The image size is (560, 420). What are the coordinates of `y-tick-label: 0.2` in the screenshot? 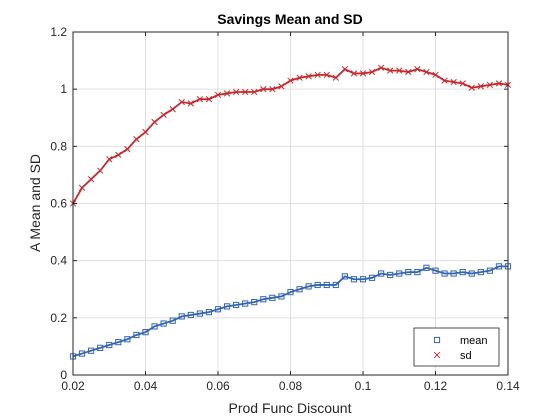 It's located at (58, 318).